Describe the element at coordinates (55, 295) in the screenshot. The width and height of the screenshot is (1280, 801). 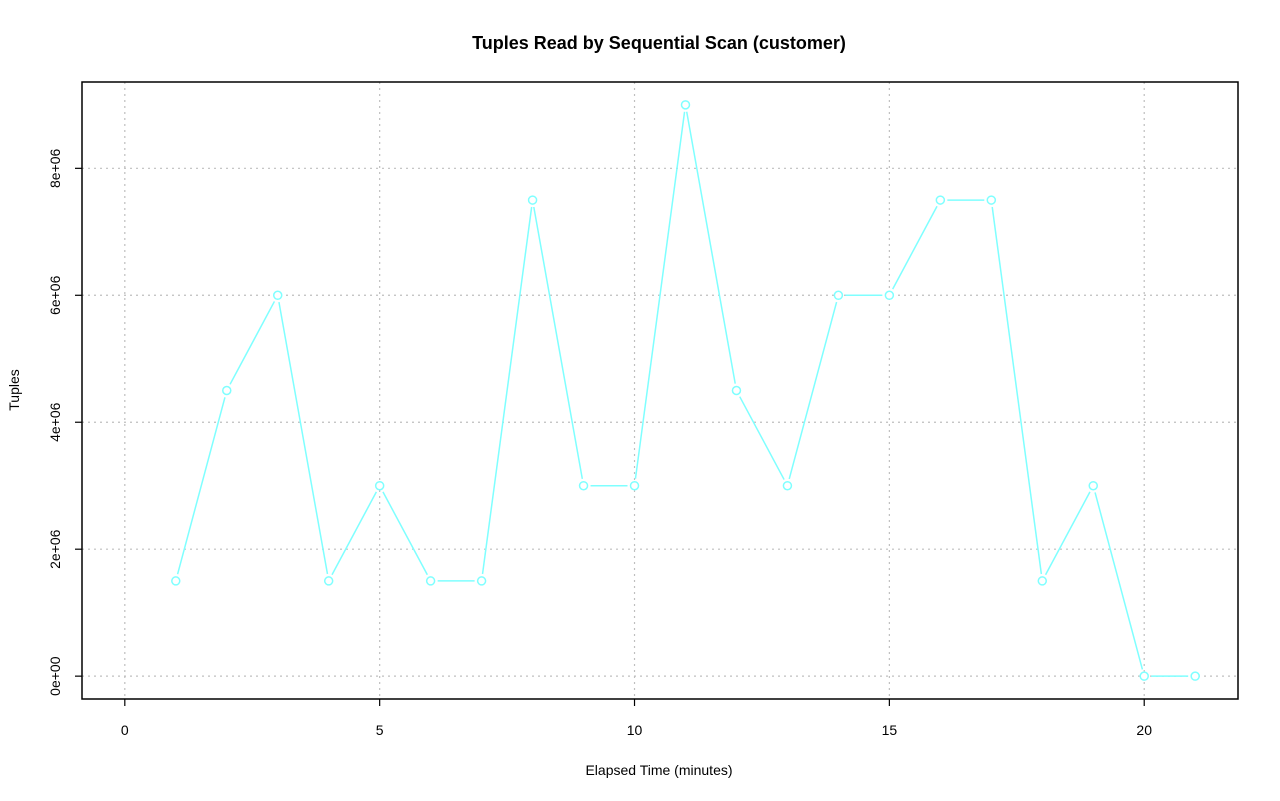
I see `y-tick-label: 6e+06` at that location.